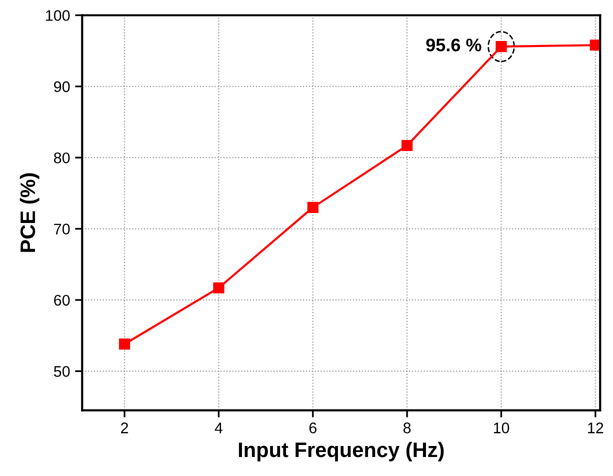  What do you see at coordinates (454, 45) in the screenshot?
I see `annotation: 95.6 %` at bounding box center [454, 45].